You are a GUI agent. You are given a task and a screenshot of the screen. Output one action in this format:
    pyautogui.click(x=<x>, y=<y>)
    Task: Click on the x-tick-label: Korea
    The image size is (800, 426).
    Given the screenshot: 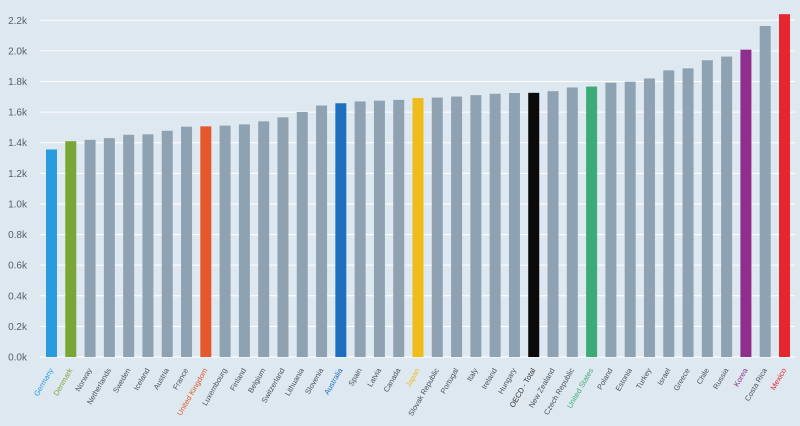 What is the action you would take?
    pyautogui.click(x=741, y=377)
    